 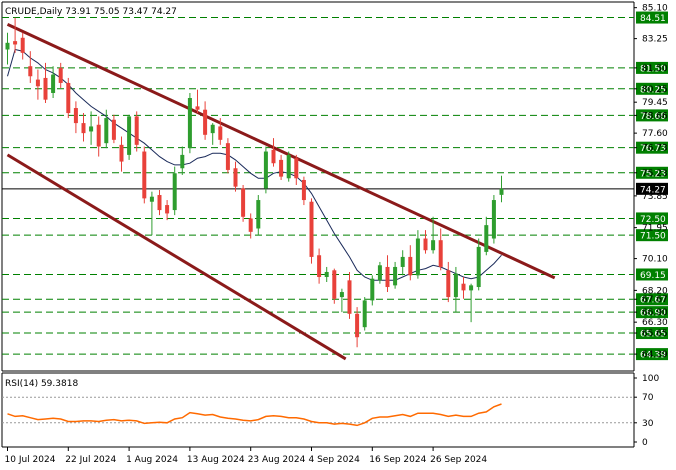 What do you see at coordinates (653, 149) in the screenshot?
I see `level-label: 76.73` at bounding box center [653, 149].